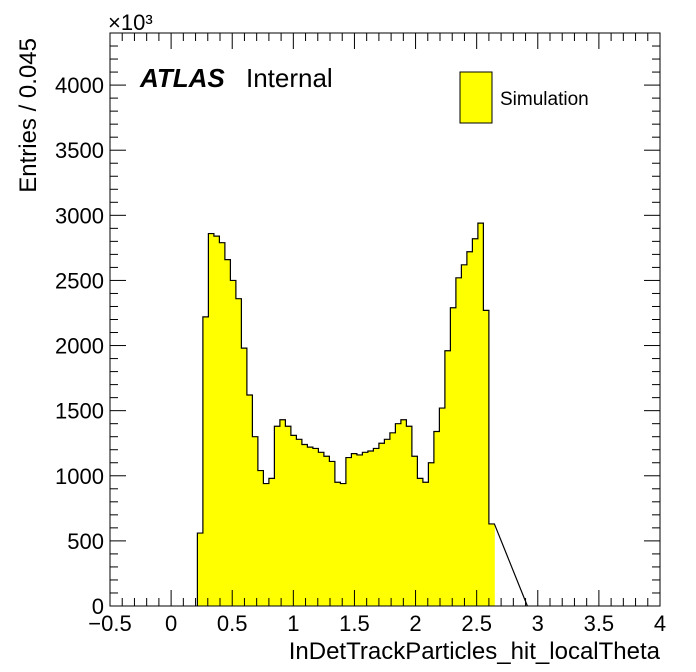  Describe the element at coordinates (85, 541) in the screenshot. I see `y-tick-label: 500` at that location.